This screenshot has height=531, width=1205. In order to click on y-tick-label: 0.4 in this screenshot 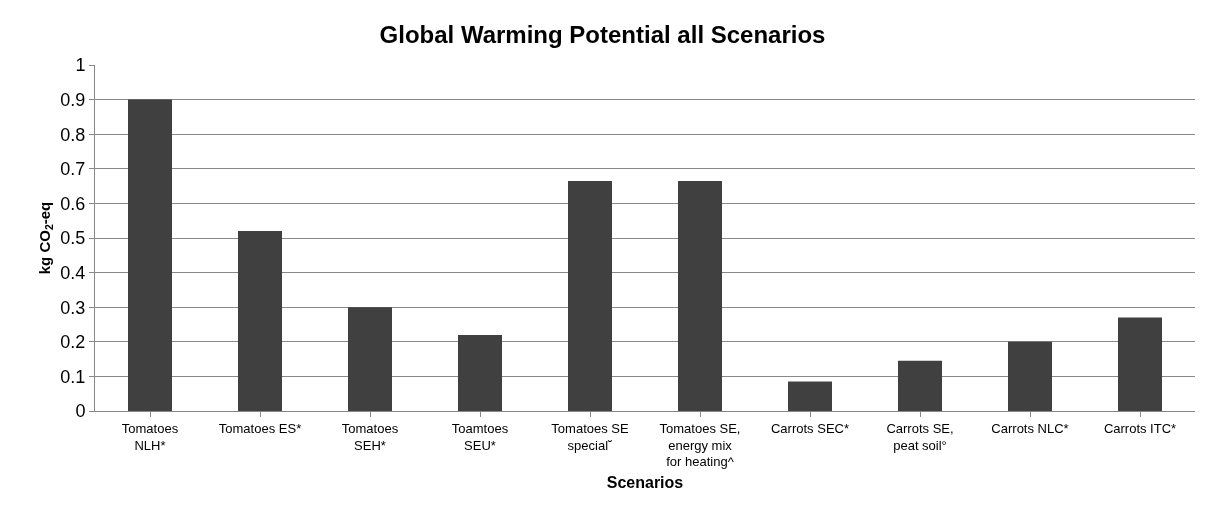, I will do `click(73, 272)`.